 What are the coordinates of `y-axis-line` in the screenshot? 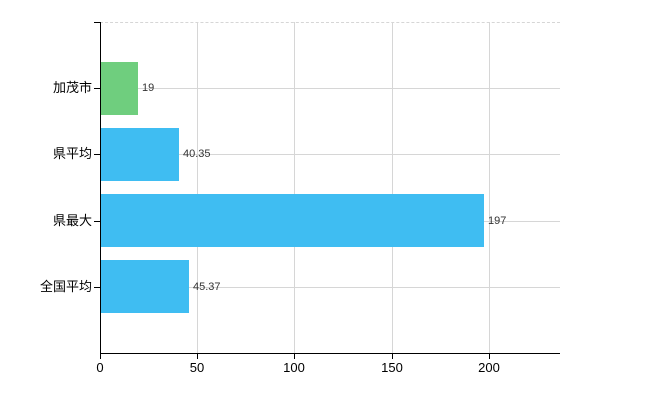 It's located at (100, 188).